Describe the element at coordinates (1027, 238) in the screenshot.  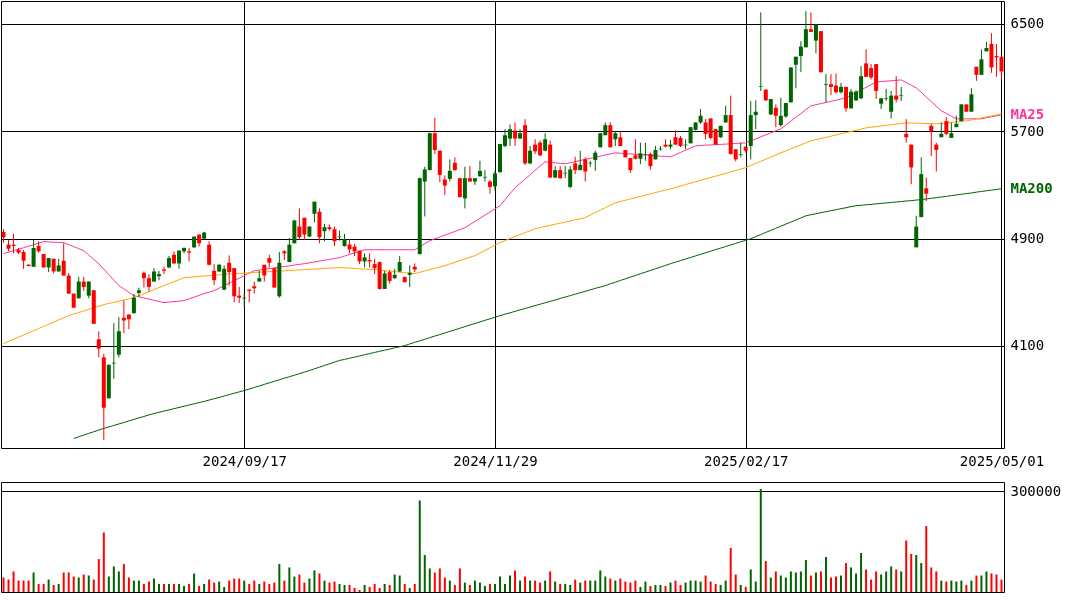
I see `y-tick-label: 4900` at that location.